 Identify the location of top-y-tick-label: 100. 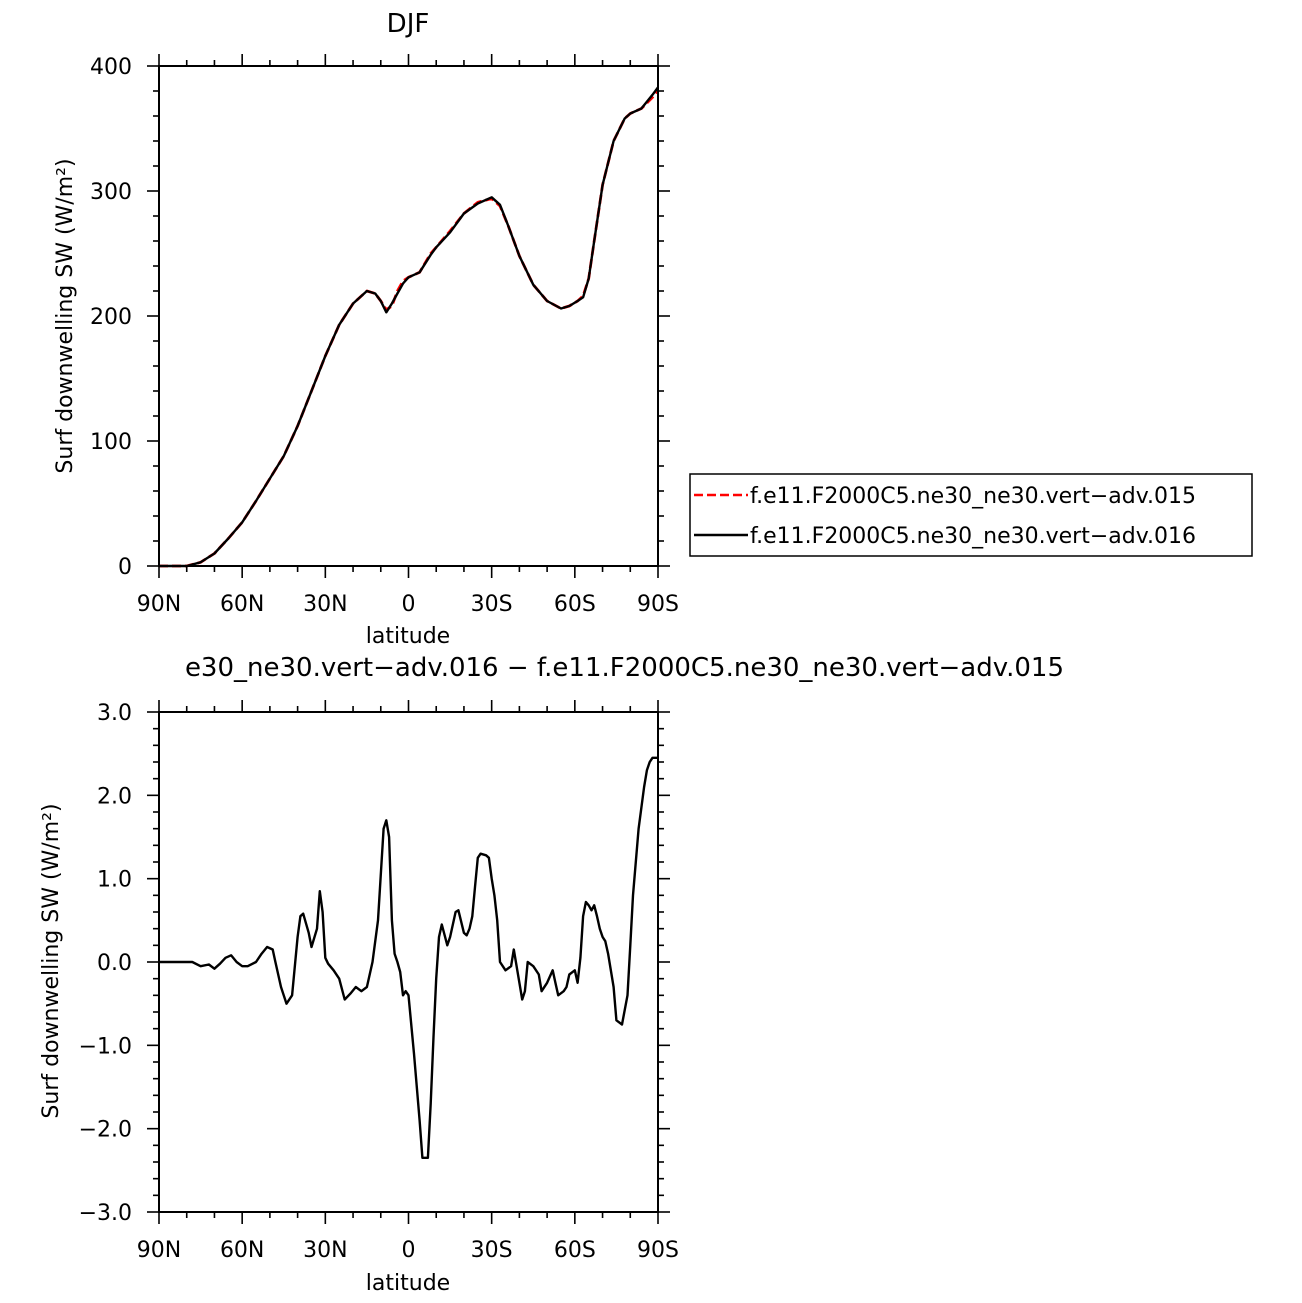
(111, 442).